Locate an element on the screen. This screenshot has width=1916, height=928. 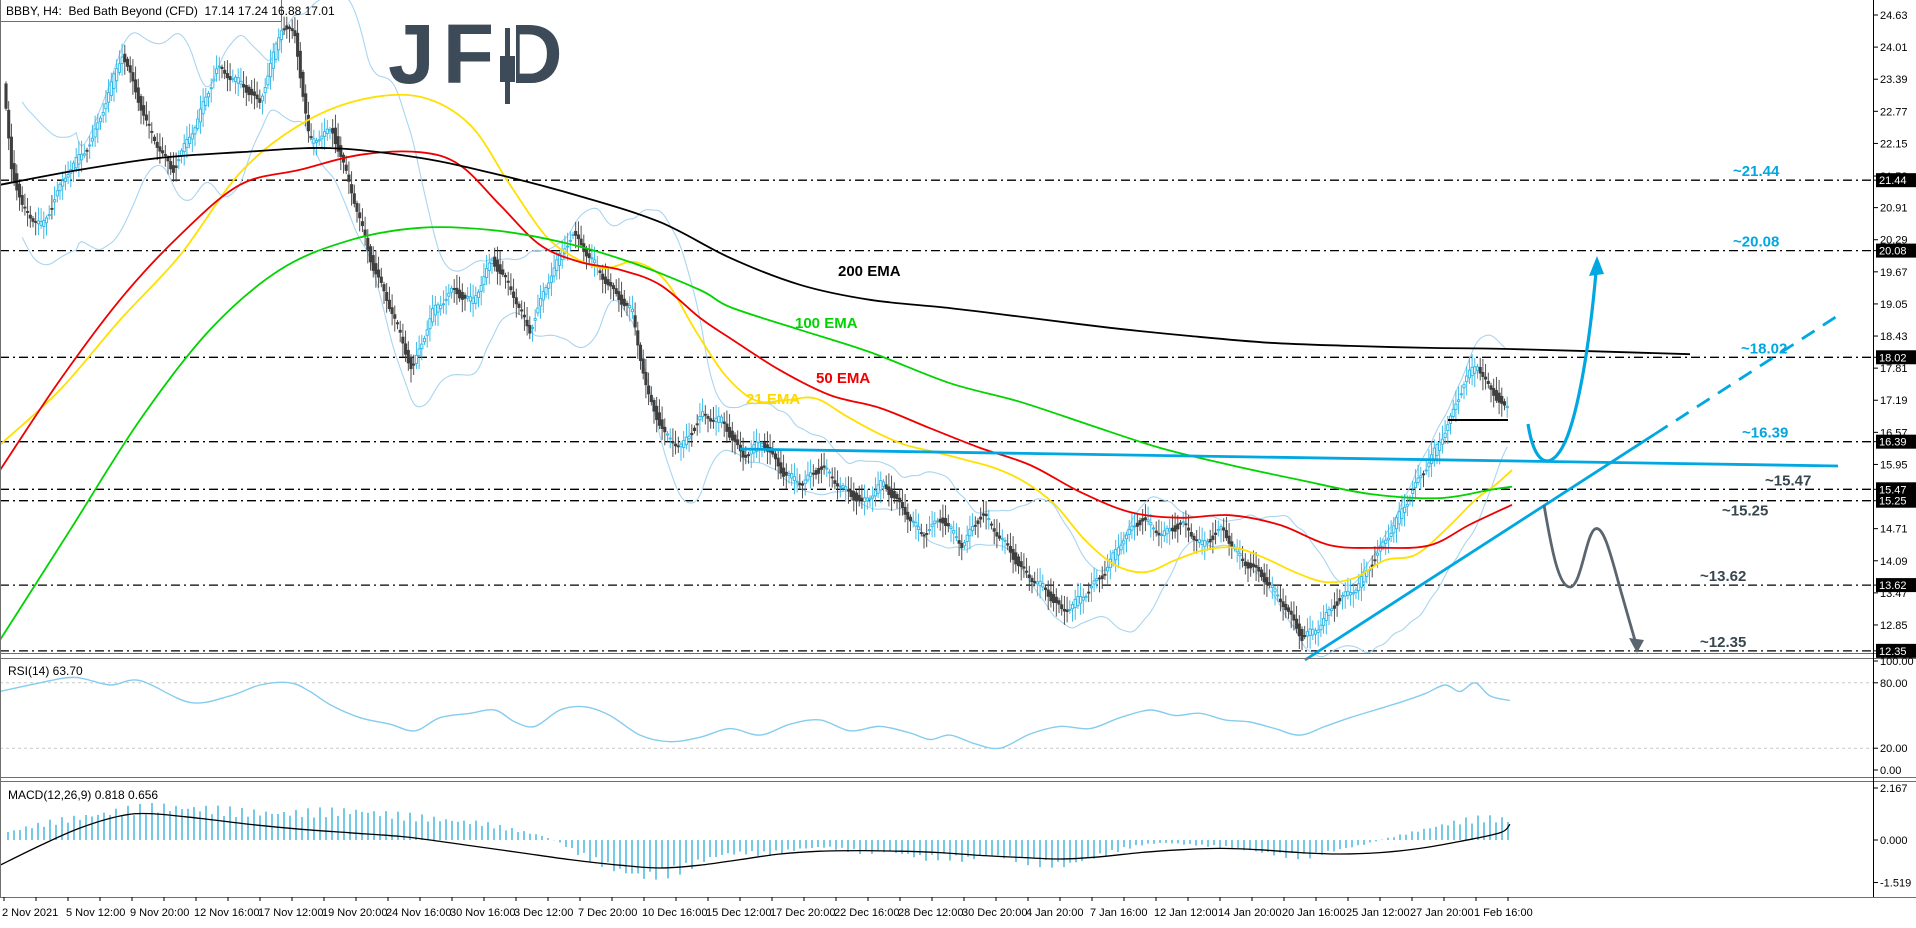
date-tick-label: 19 Nov 20:00 is located at coordinates (354, 913).